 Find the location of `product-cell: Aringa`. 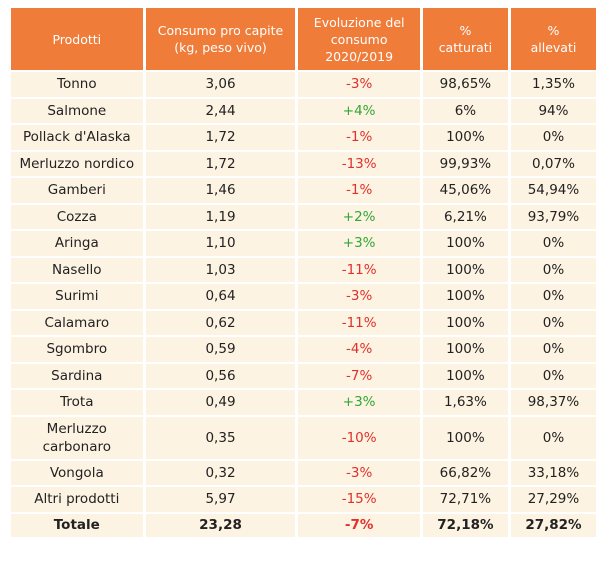

product-cell: Aringa is located at coordinates (77, 243).